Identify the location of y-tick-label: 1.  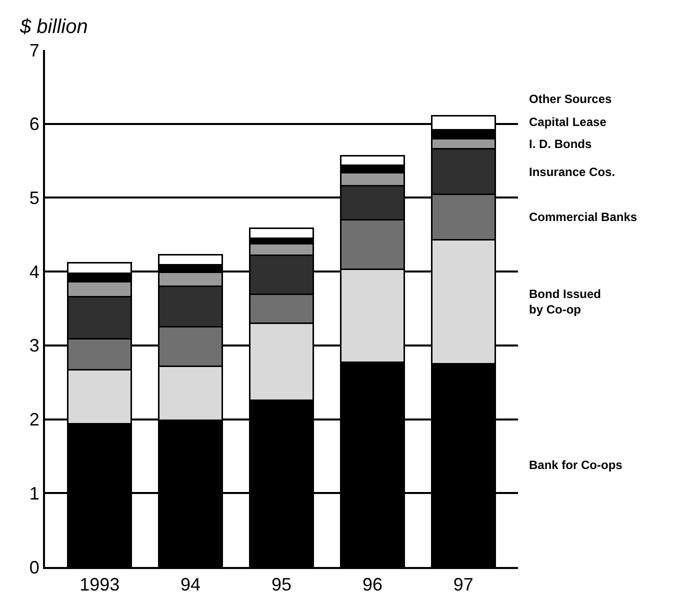
(34, 493).